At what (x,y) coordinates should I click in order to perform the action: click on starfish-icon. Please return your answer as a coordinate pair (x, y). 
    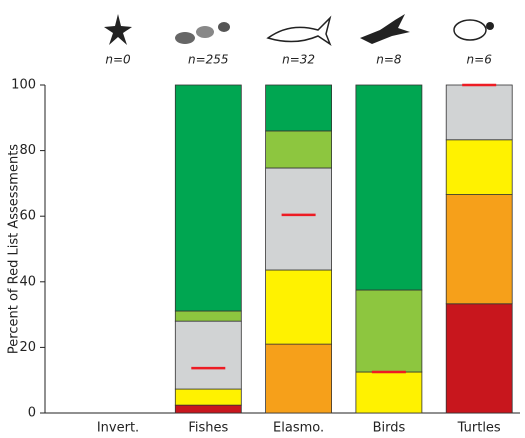
    Looking at the image, I should click on (118, 29).